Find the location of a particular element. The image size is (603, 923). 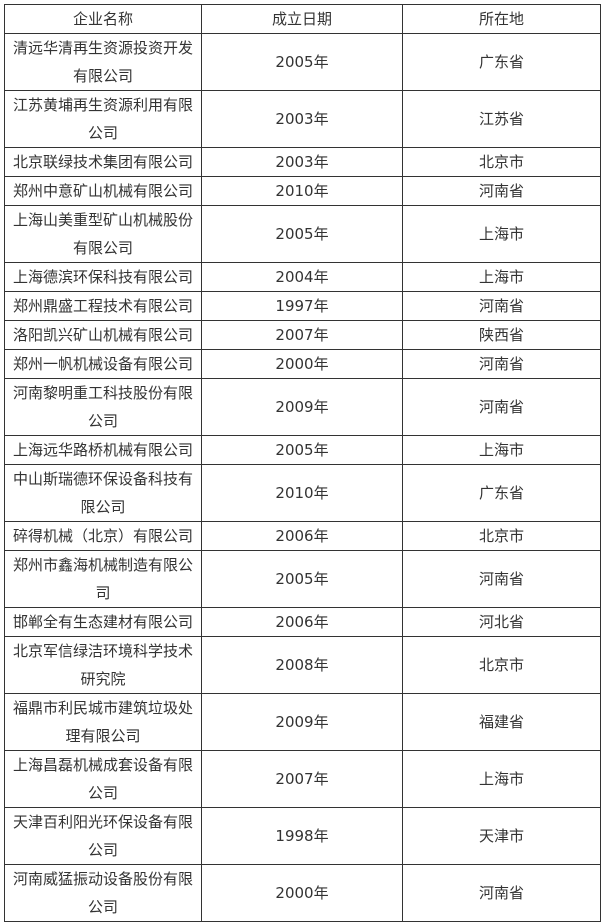

company-name-cell: 郑州市鑫海机械制造有限公司 is located at coordinates (103, 579).